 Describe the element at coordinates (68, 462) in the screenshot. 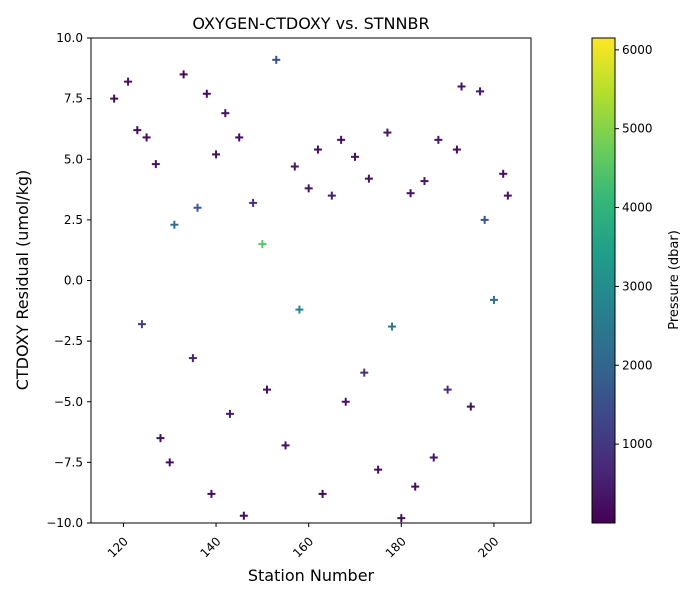

I see `y-tick-label: −7.5` at that location.